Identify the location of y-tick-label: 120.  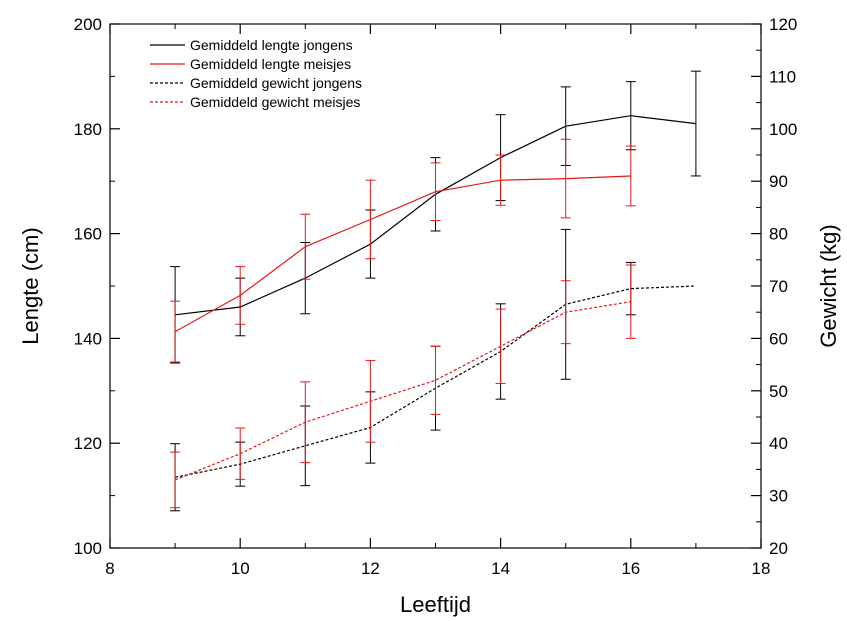
(88, 443).